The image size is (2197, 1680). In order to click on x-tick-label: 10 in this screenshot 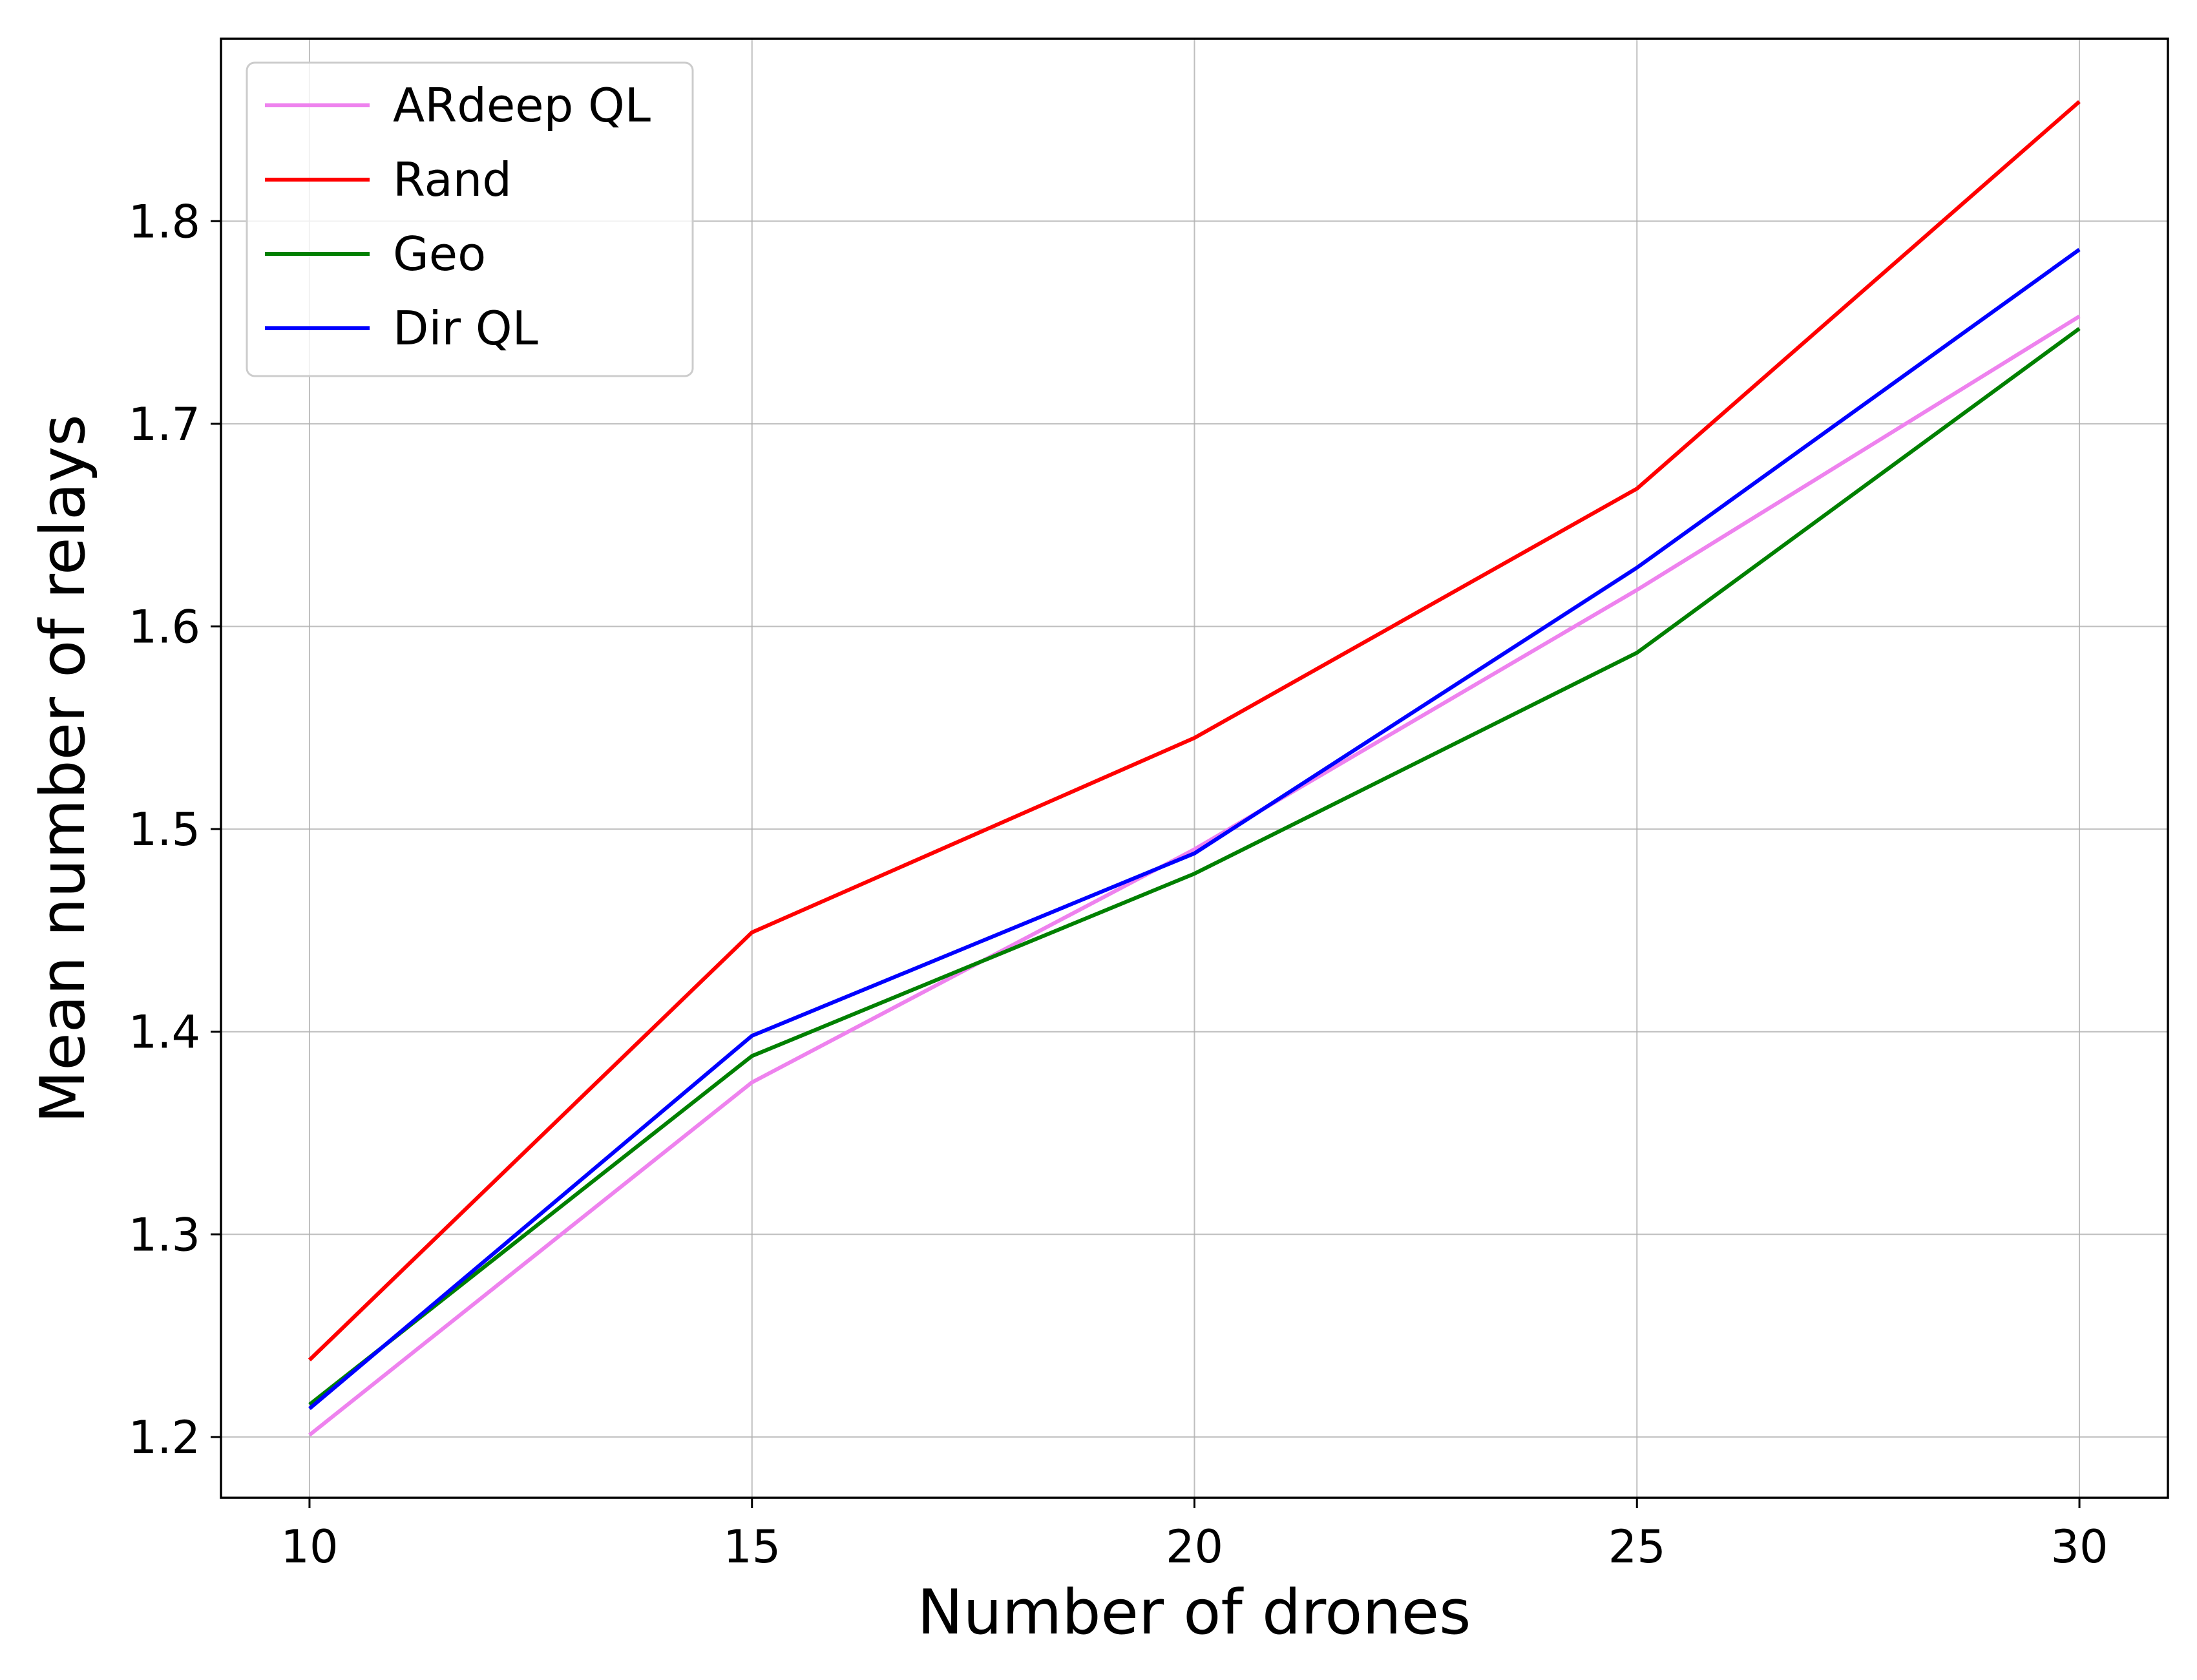, I will do `click(309, 1547)`.